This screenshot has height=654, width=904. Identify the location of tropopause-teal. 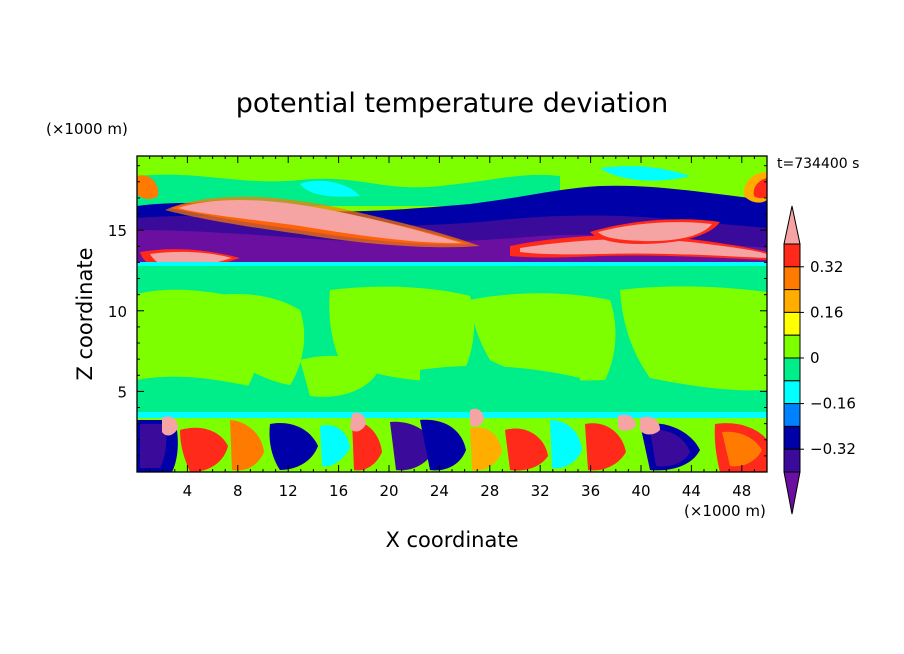
(452, 269).